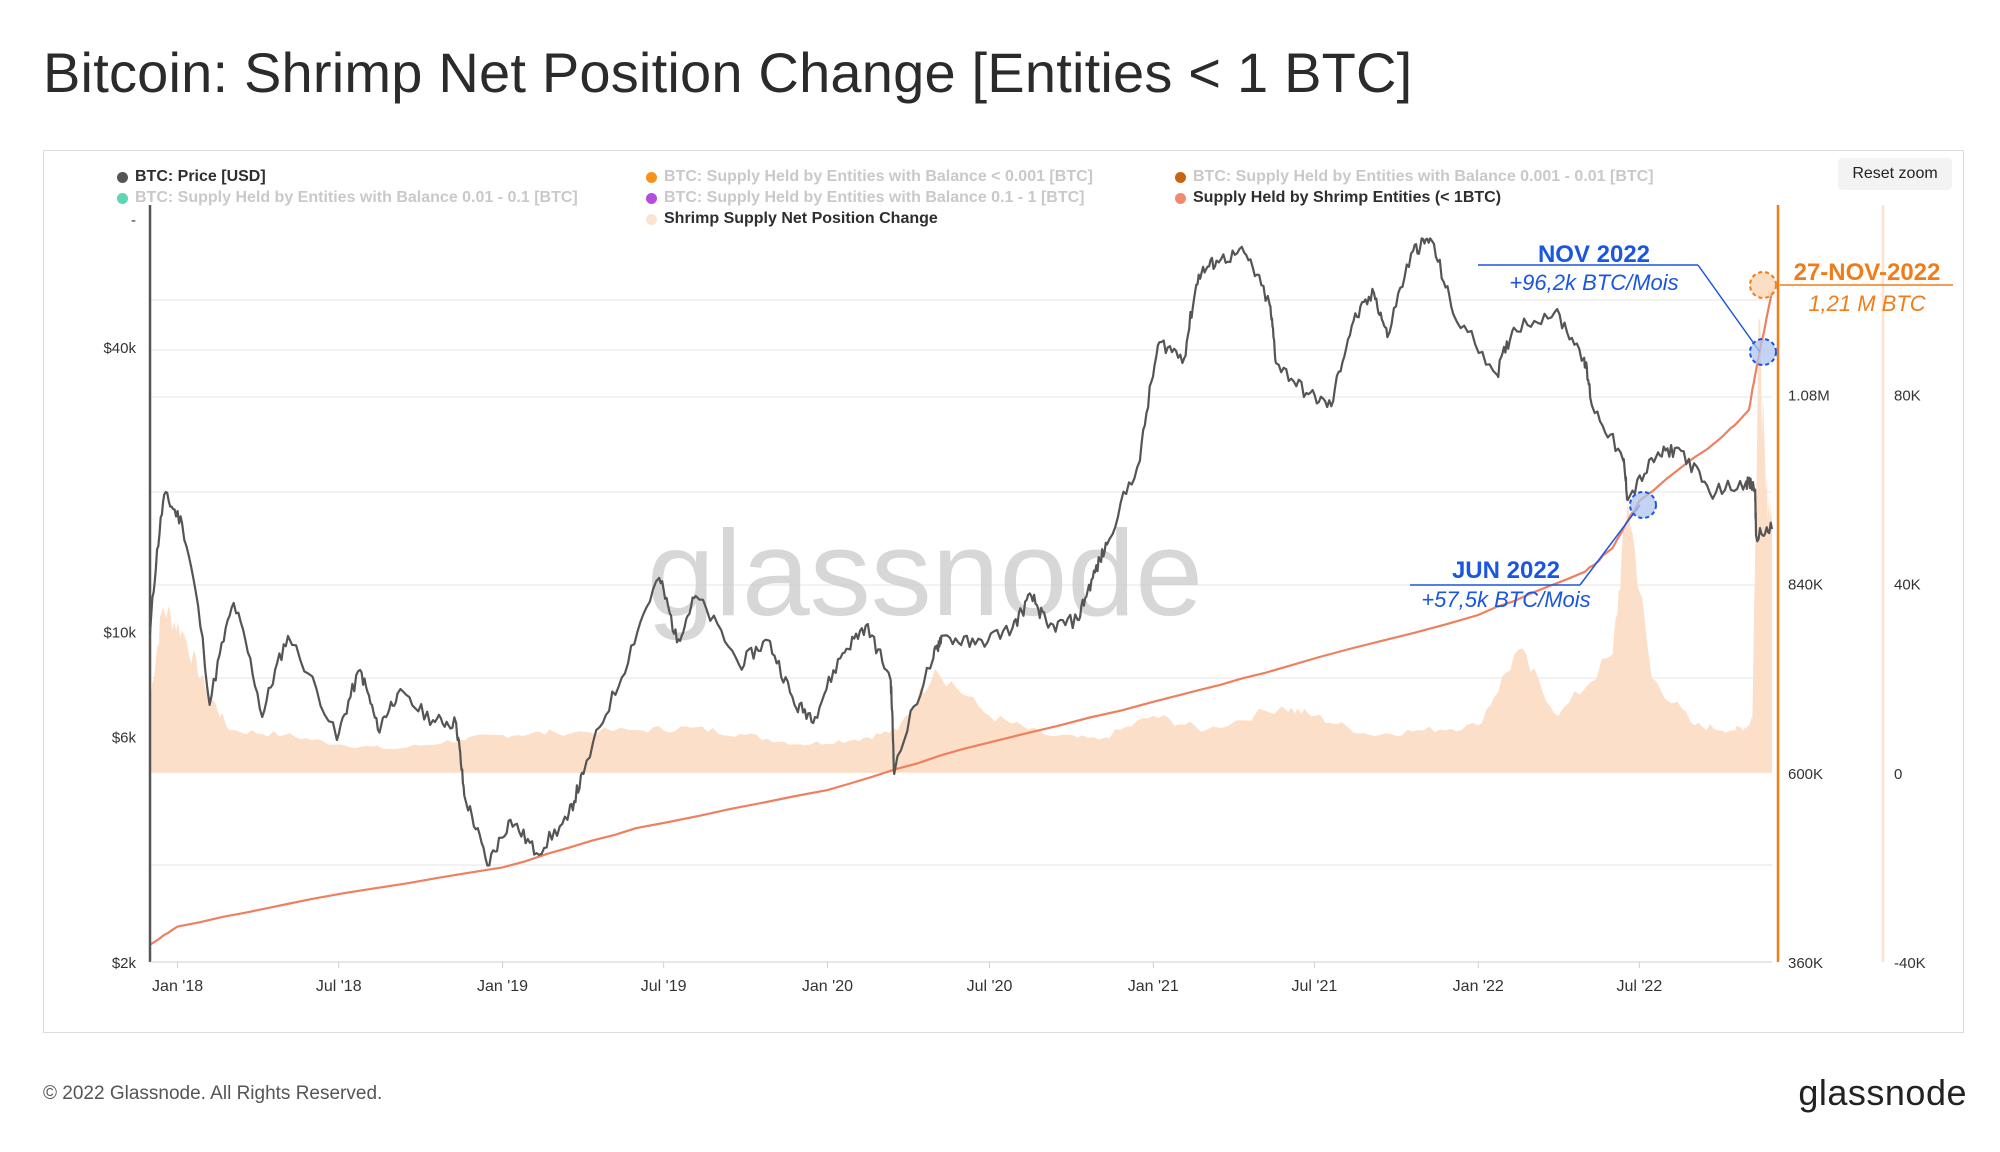 Image resolution: width=2000 pixels, height=1152 pixels. What do you see at coordinates (1898, 774) in the screenshot?
I see `change-tick-label: 0` at bounding box center [1898, 774].